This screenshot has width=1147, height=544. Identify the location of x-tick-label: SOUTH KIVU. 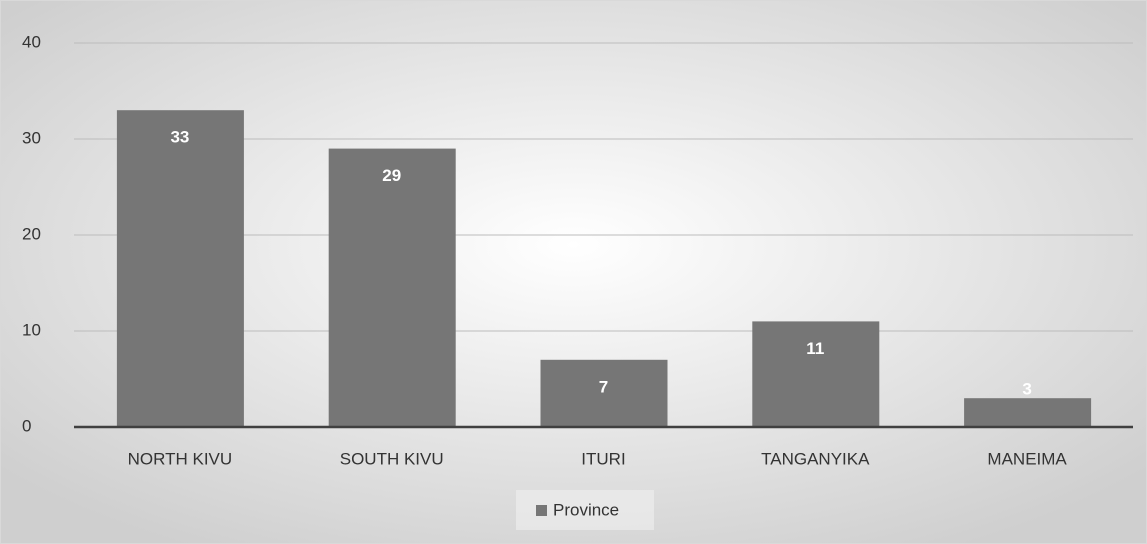
(392, 458).